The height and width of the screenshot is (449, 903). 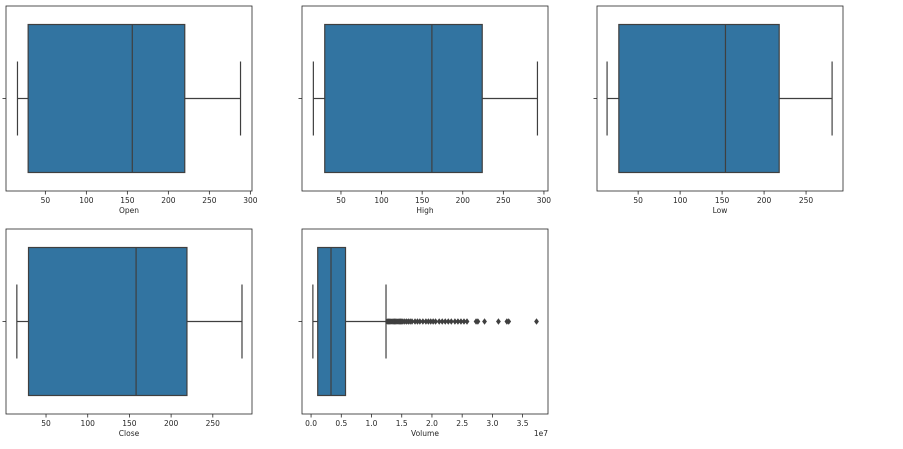 I want to click on x-tick-label: 2.5, so click(x=462, y=423).